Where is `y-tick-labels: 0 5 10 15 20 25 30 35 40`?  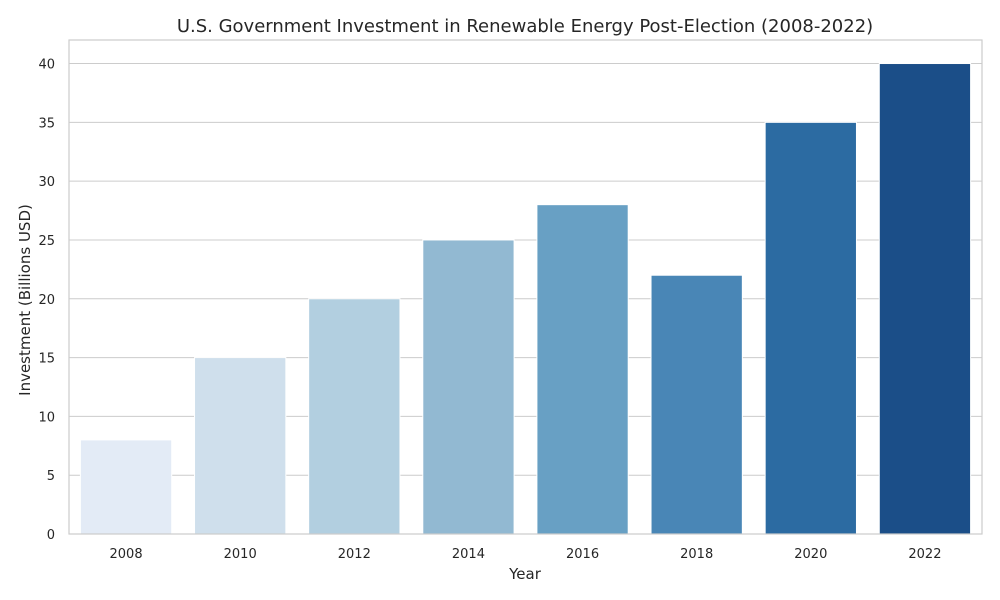 y-tick-labels: 0 5 10 15 20 25 30 35 40 is located at coordinates (46, 300).